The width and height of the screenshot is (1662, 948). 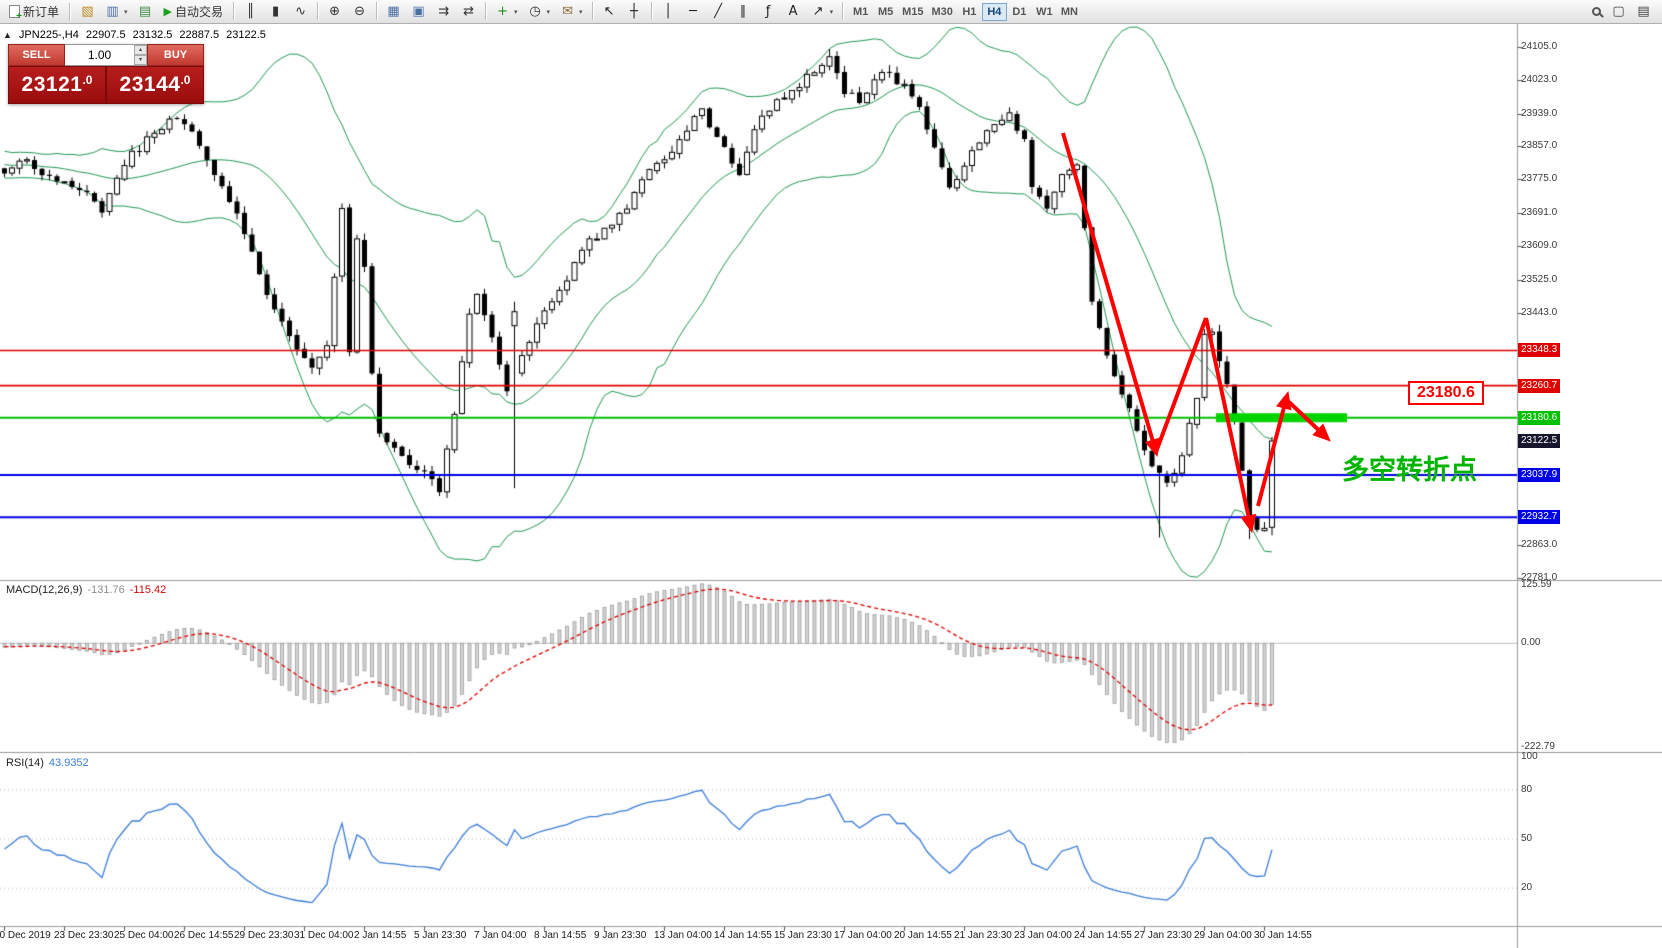 I want to click on horizontal-line-icon: ─, so click(x=693, y=11).